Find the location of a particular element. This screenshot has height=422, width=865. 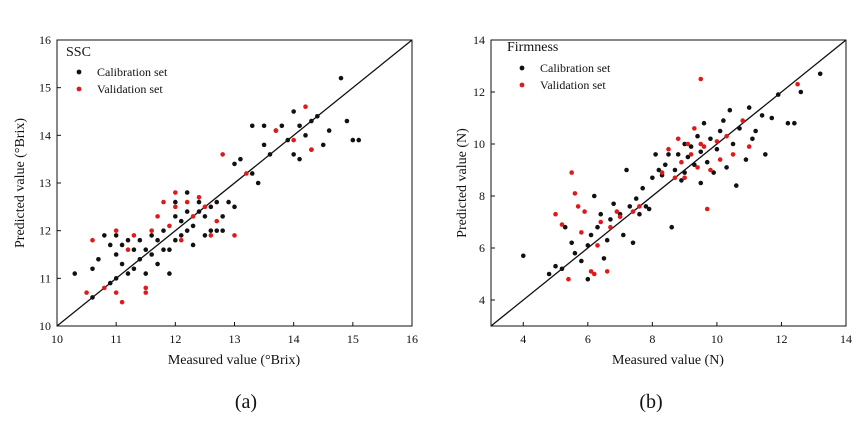

x-axis-label: Measured value (°Brix) is located at coordinates (234, 360).